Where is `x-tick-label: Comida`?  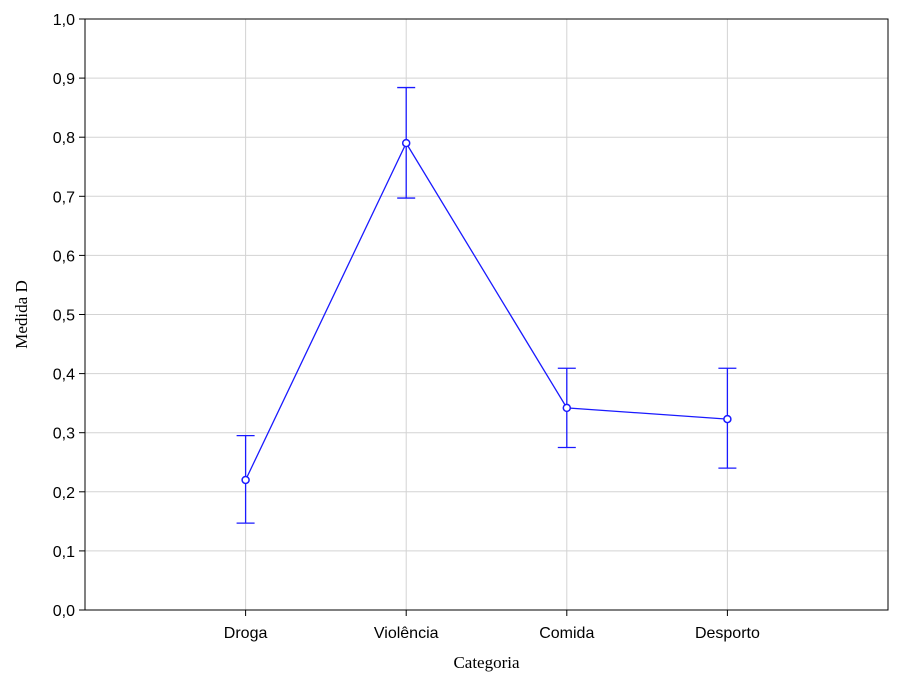 x-tick-label: Comida is located at coordinates (566, 633).